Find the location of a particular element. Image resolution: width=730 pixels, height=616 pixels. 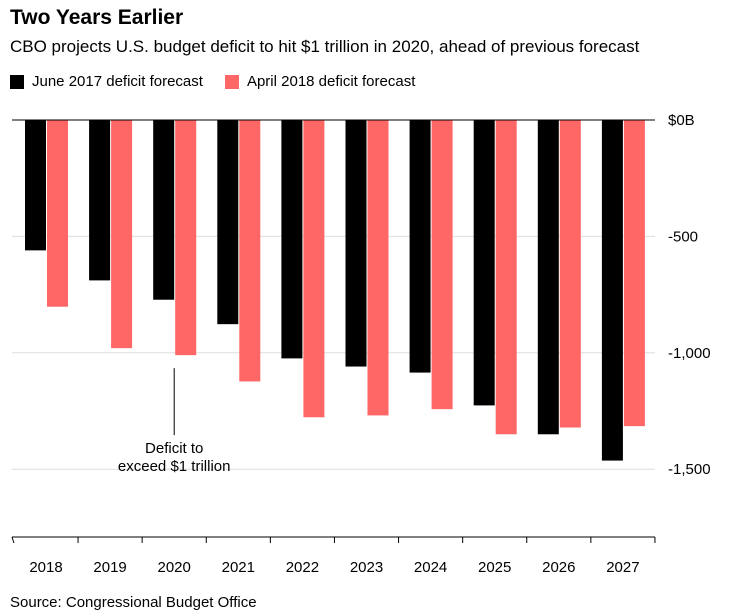

x-tick is located at coordinates (13, 540).